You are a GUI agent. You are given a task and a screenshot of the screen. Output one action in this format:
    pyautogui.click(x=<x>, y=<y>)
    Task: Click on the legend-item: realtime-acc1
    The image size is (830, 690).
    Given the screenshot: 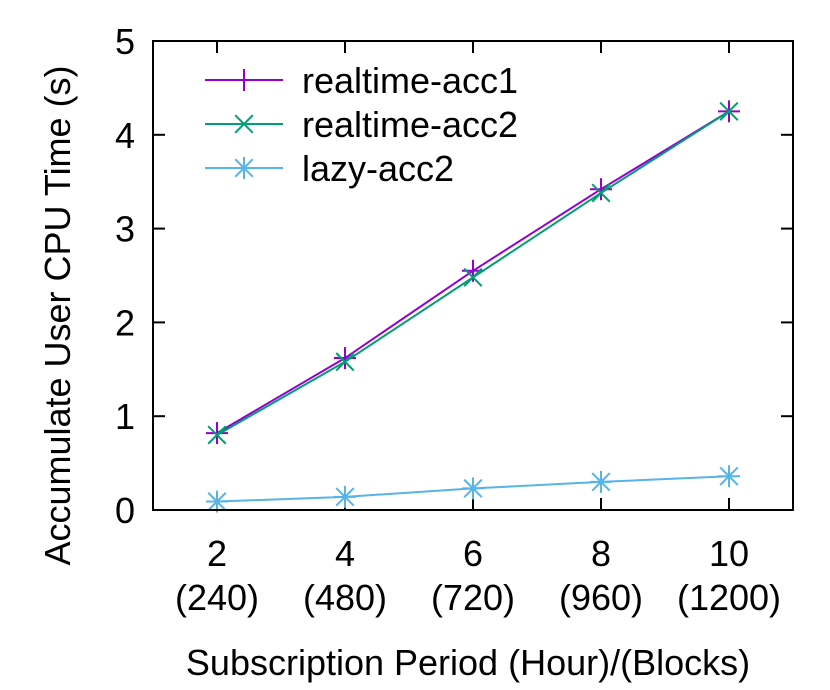 What is the action you would take?
    pyautogui.click(x=361, y=80)
    